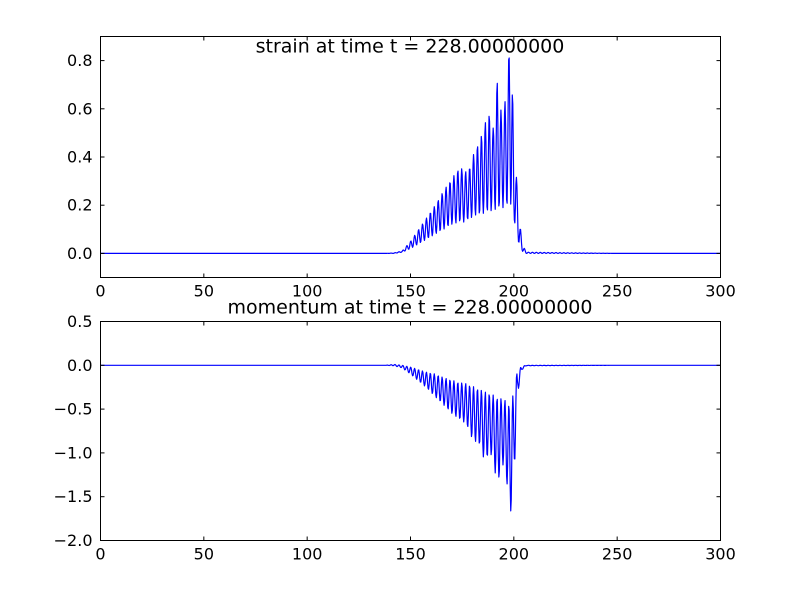 This screenshot has width=800, height=600. What do you see at coordinates (204, 291) in the screenshot?
I see `strain-xtick-label: 50` at bounding box center [204, 291].